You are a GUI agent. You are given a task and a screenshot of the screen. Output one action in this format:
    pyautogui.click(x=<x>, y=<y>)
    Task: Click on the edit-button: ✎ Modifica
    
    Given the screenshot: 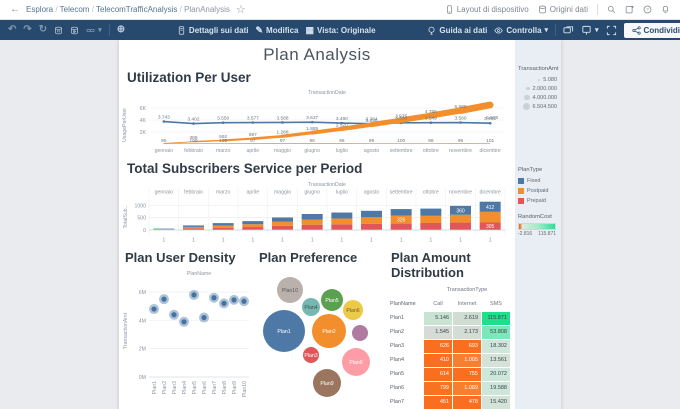 What is the action you would take?
    pyautogui.click(x=277, y=30)
    